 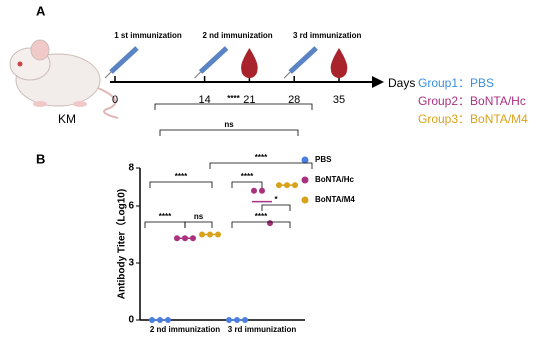 What do you see at coordinates (64, 79) in the screenshot?
I see `mouse-illustration` at bounding box center [64, 79].